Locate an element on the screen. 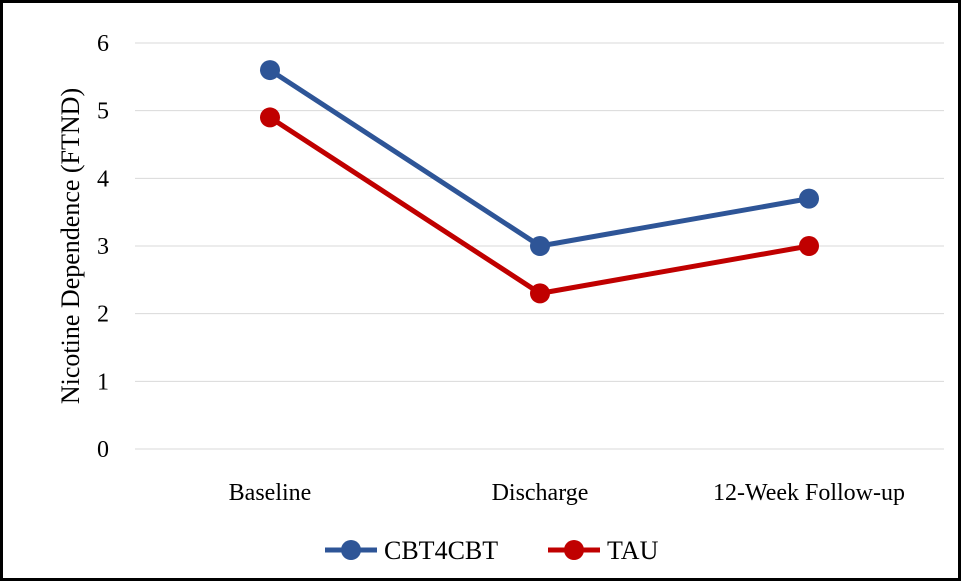 The image size is (961, 584). legend: CBT4CBT TAU is located at coordinates (492, 550).